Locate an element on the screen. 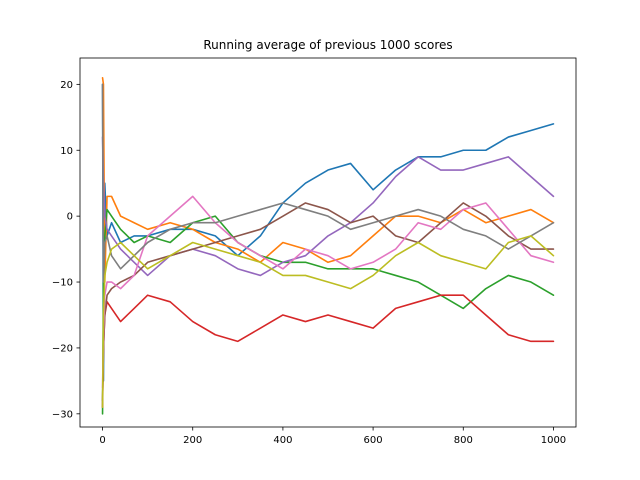 This screenshot has height=480, width=640. y-tick-label: −20 is located at coordinates (62, 348).